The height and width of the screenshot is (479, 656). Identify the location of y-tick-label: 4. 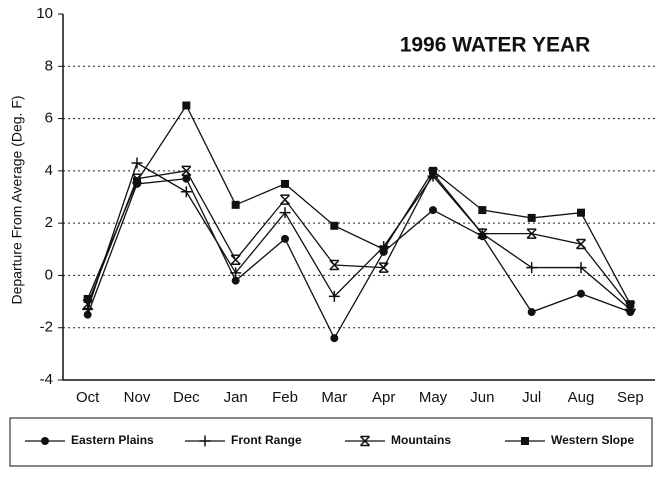
(49, 170).